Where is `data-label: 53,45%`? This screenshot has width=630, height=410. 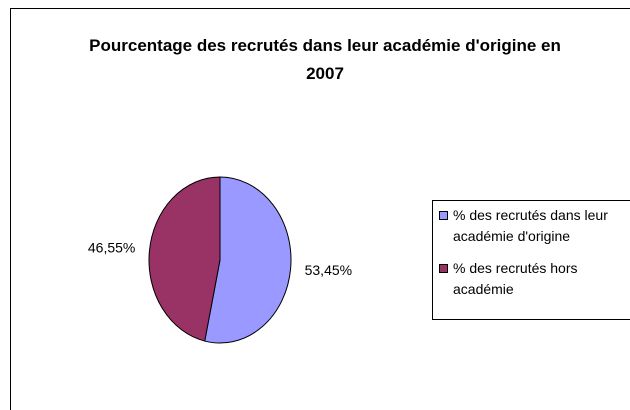 data-label: 53,45% is located at coordinates (328, 270).